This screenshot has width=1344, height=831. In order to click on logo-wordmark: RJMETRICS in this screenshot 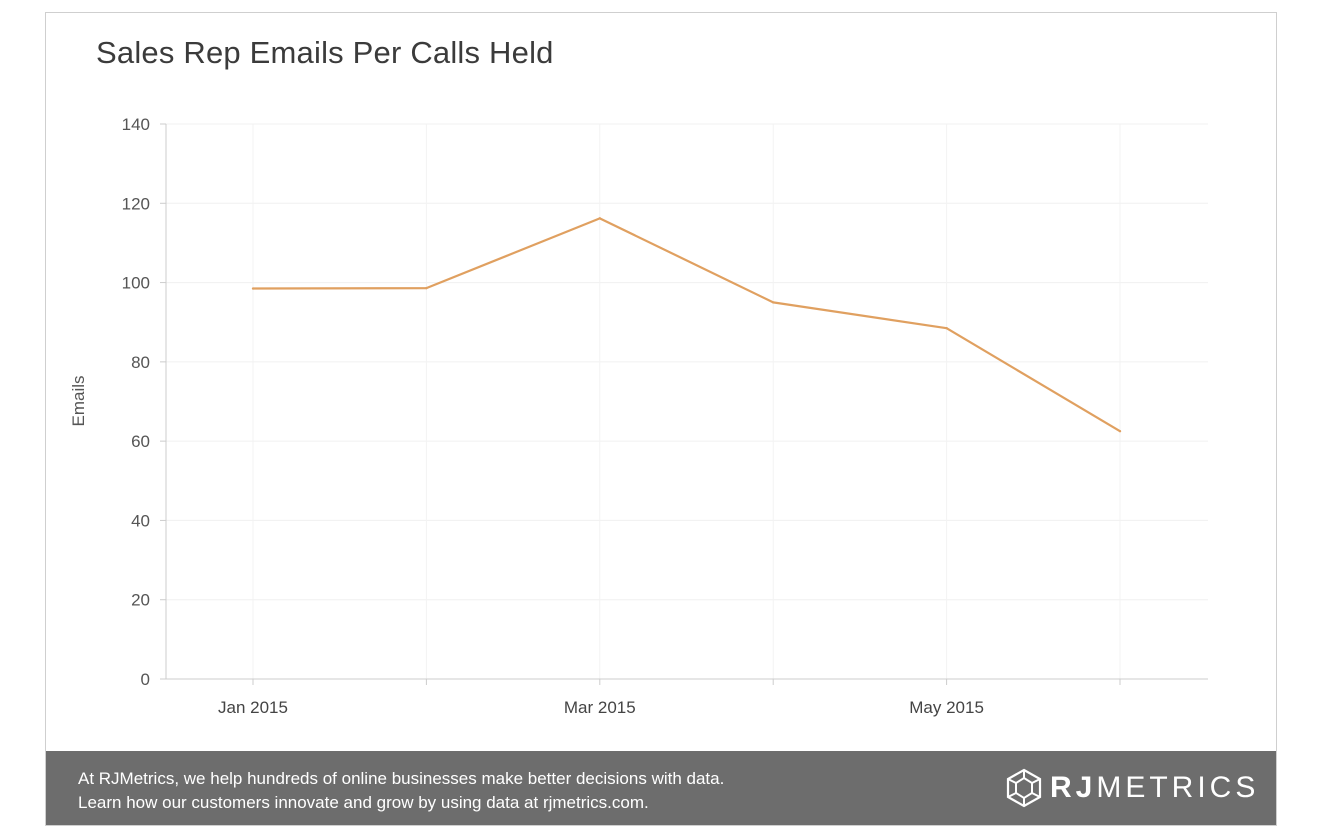, I will do `click(1154, 788)`.